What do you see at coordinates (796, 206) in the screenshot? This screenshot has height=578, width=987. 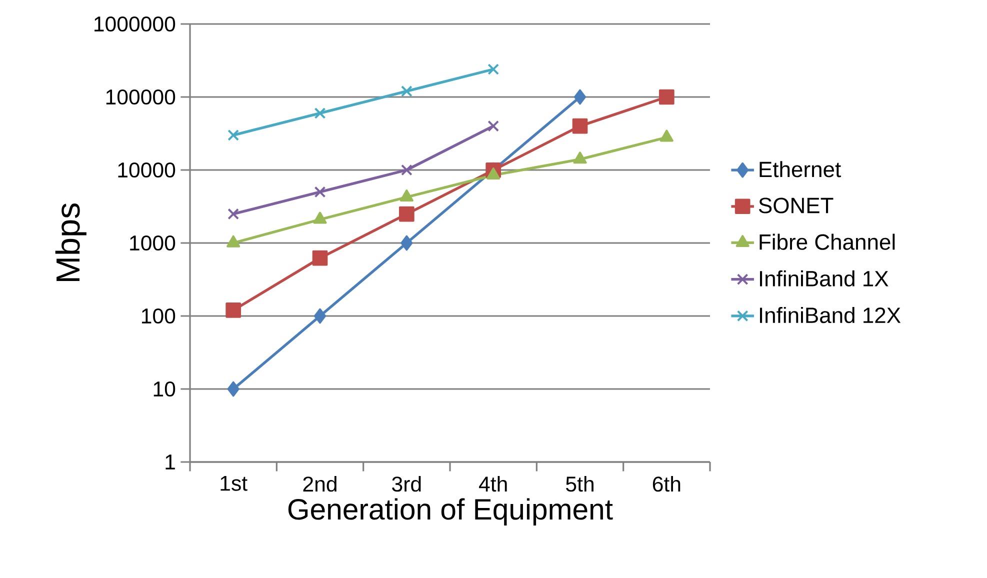 I see `legend-label: SONET` at bounding box center [796, 206].